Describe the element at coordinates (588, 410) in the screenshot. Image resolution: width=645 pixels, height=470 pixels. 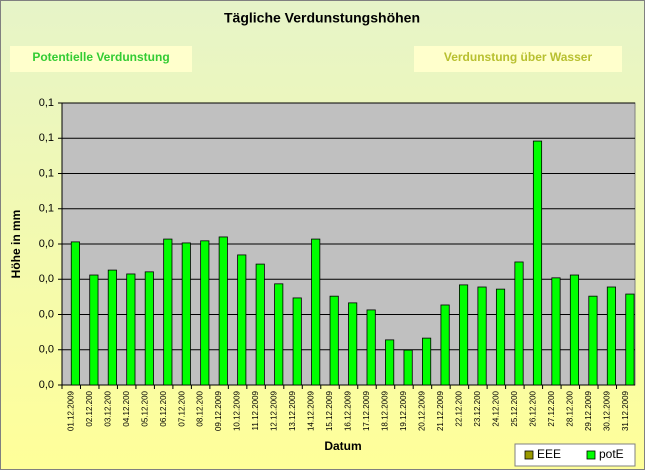
I see `x-tick-label: 29.12.2009` at that location.